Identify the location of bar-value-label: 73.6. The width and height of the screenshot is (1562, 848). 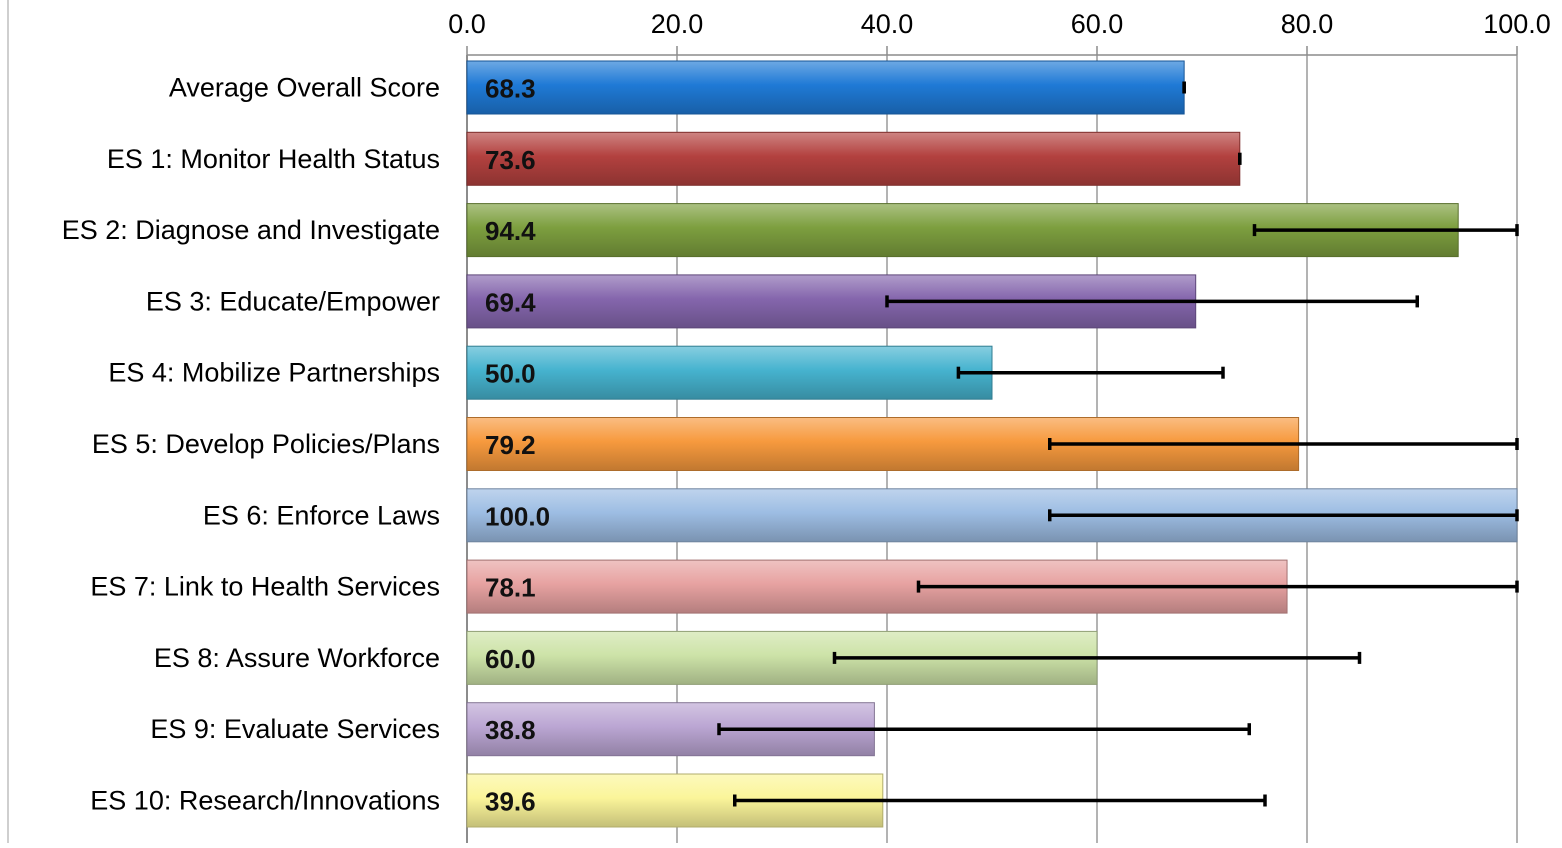
(510, 160).